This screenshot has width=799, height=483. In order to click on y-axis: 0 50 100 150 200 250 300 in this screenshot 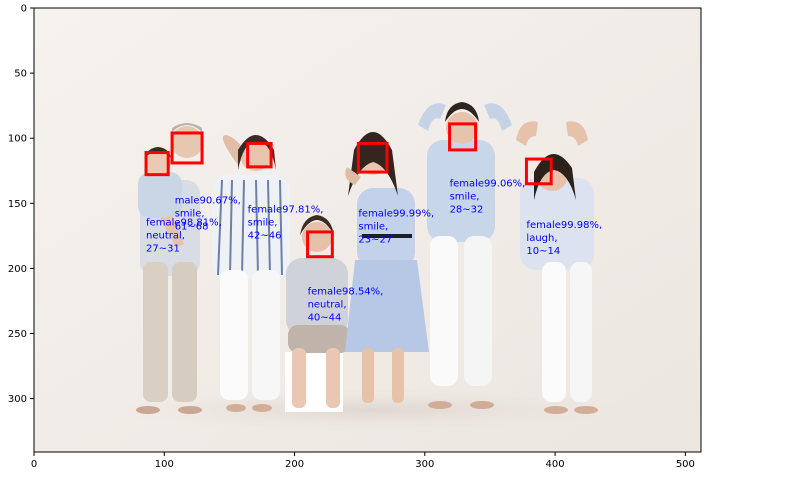, I will do `click(21, 204)`.